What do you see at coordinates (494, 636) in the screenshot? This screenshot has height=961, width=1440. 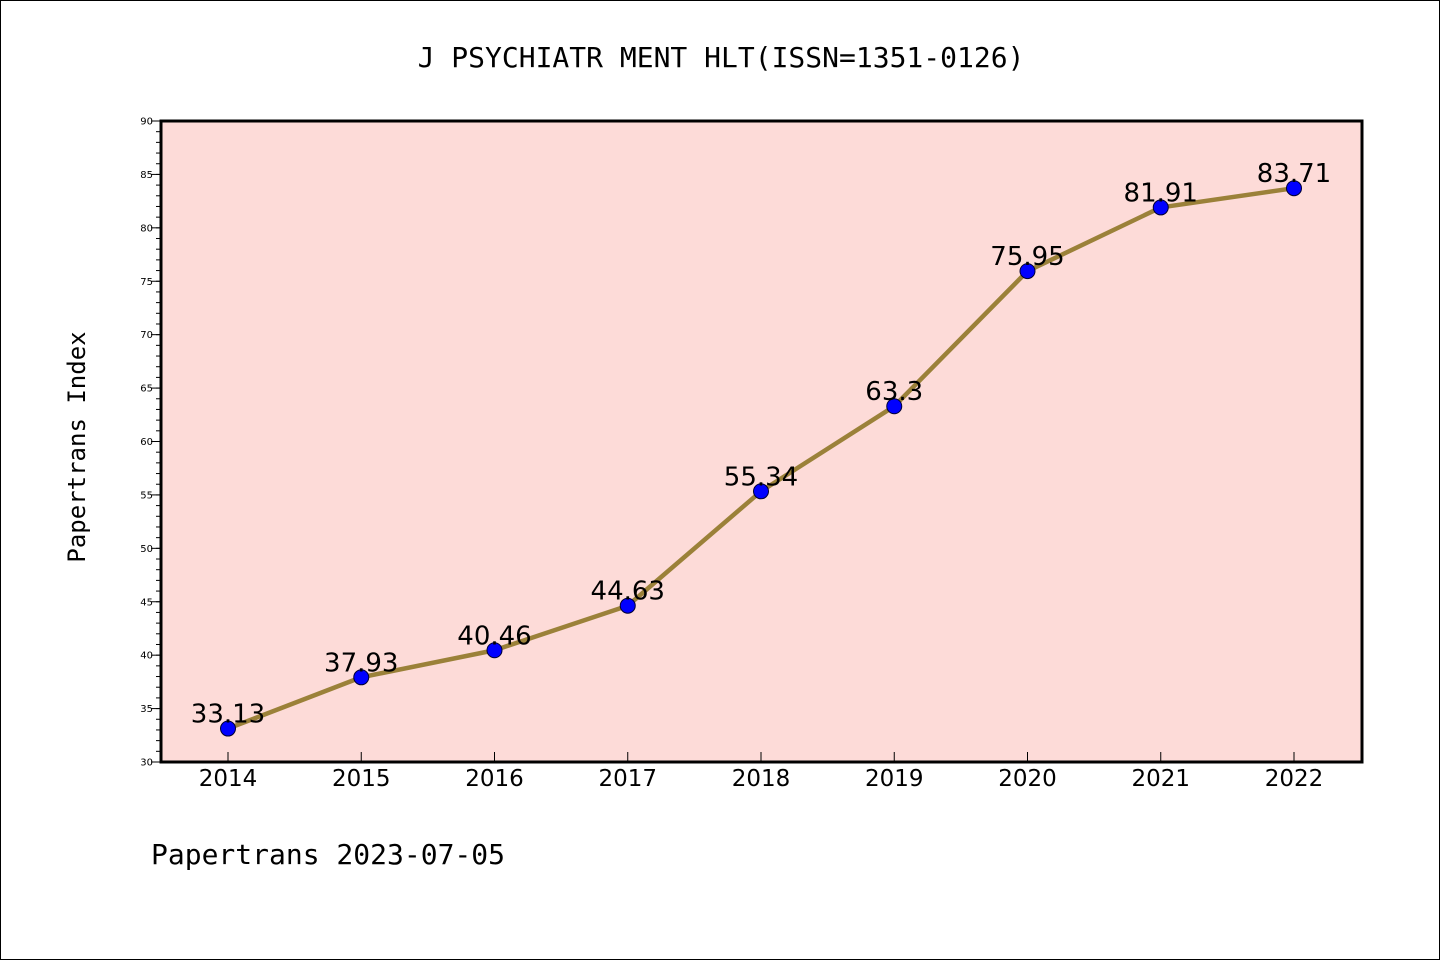 I see `data-label: 40.46` at bounding box center [494, 636].